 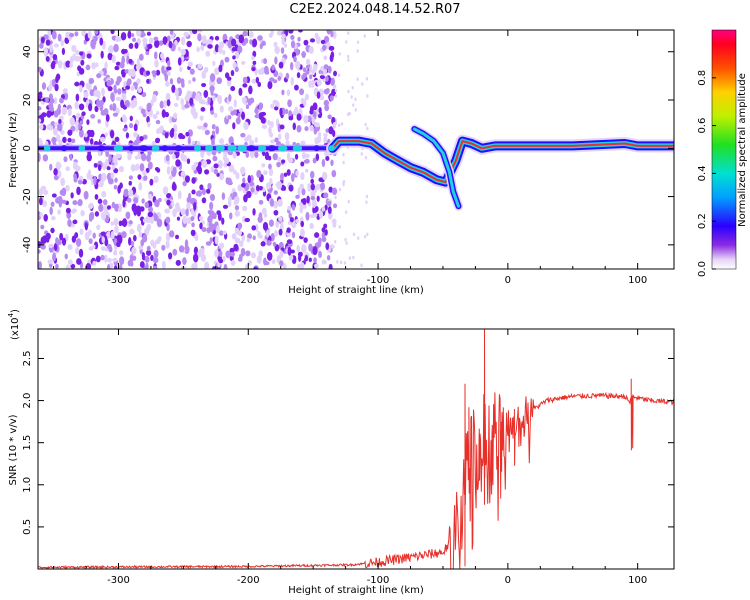 I want to click on snr-y-scale-factor: (x104), so click(x=14, y=324).